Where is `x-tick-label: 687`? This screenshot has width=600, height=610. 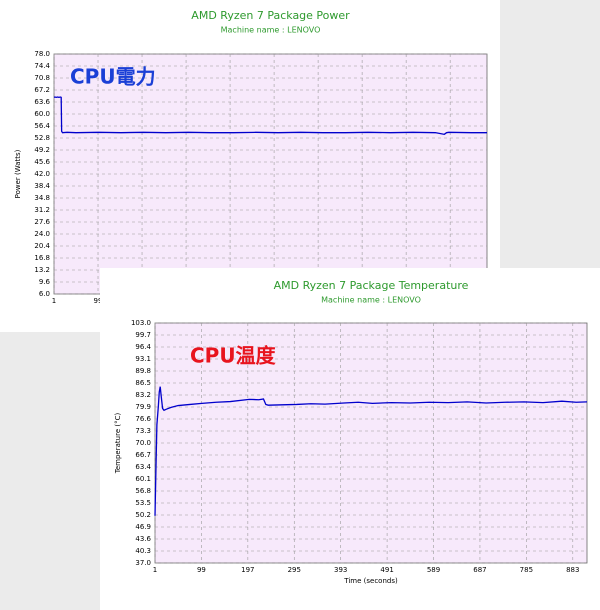 x-tick-label: 687 is located at coordinates (479, 570).